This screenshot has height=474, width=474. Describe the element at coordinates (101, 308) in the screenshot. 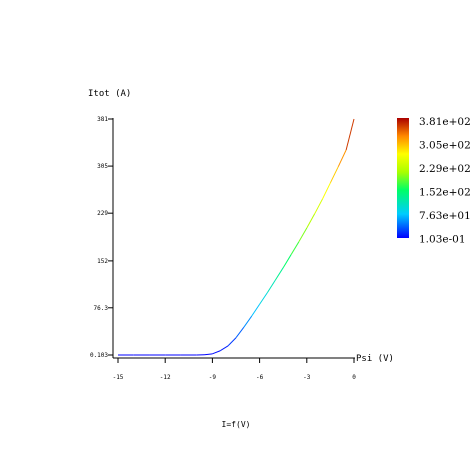

I see `y-tick-label: 76.3` at that location.